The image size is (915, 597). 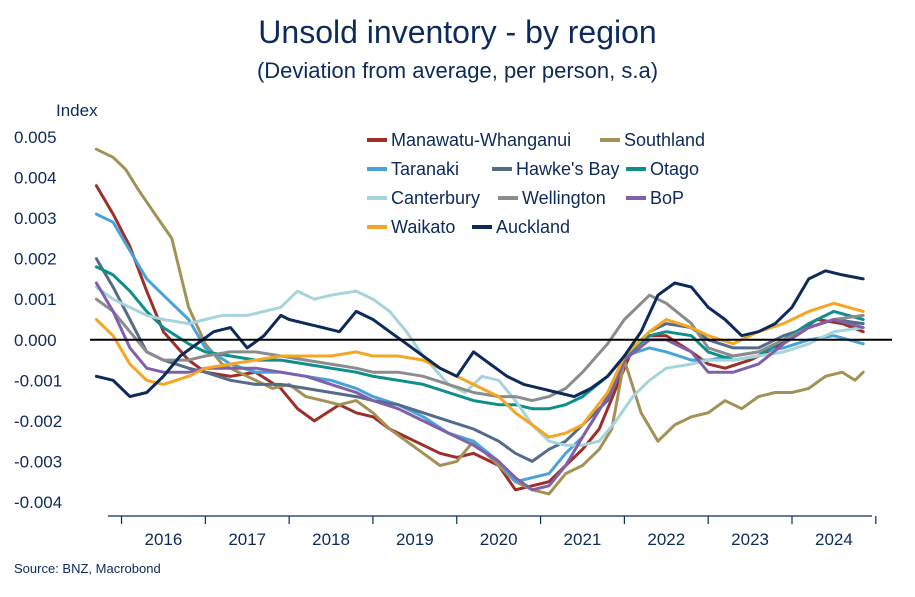 What do you see at coordinates (38, 421) in the screenshot?
I see `y-tick-label: -0.002` at bounding box center [38, 421].